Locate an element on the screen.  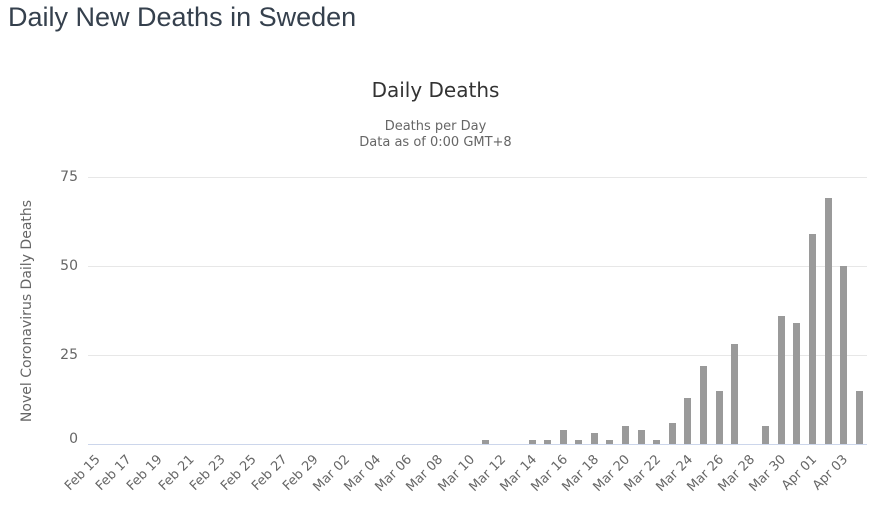
y-tick-label-50: 50 is located at coordinates (69, 266).